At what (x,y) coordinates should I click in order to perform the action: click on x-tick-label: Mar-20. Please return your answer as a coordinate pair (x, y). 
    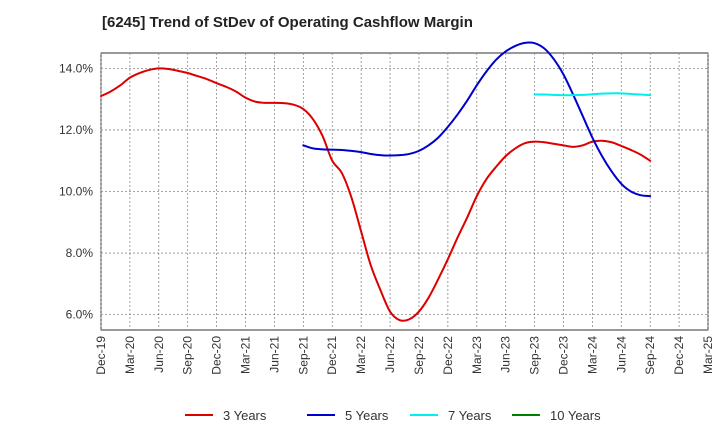
    Looking at the image, I should click on (130, 355).